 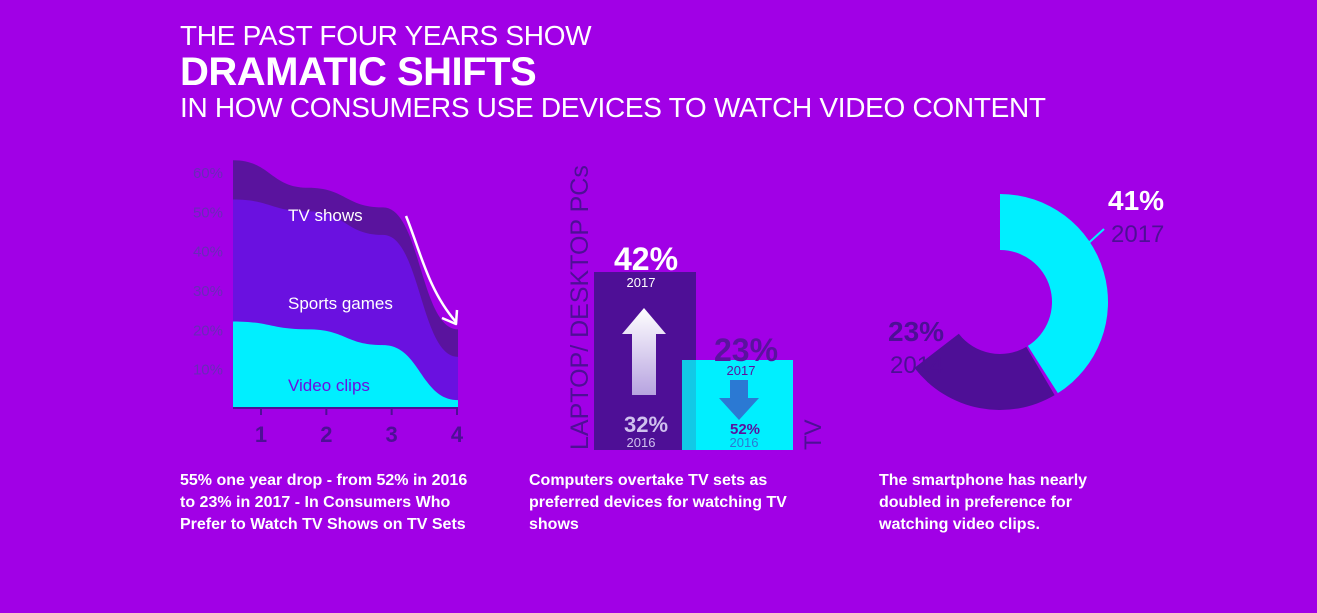 What do you see at coordinates (813, 434) in the screenshot?
I see `tv-axis-label: TV` at bounding box center [813, 434].